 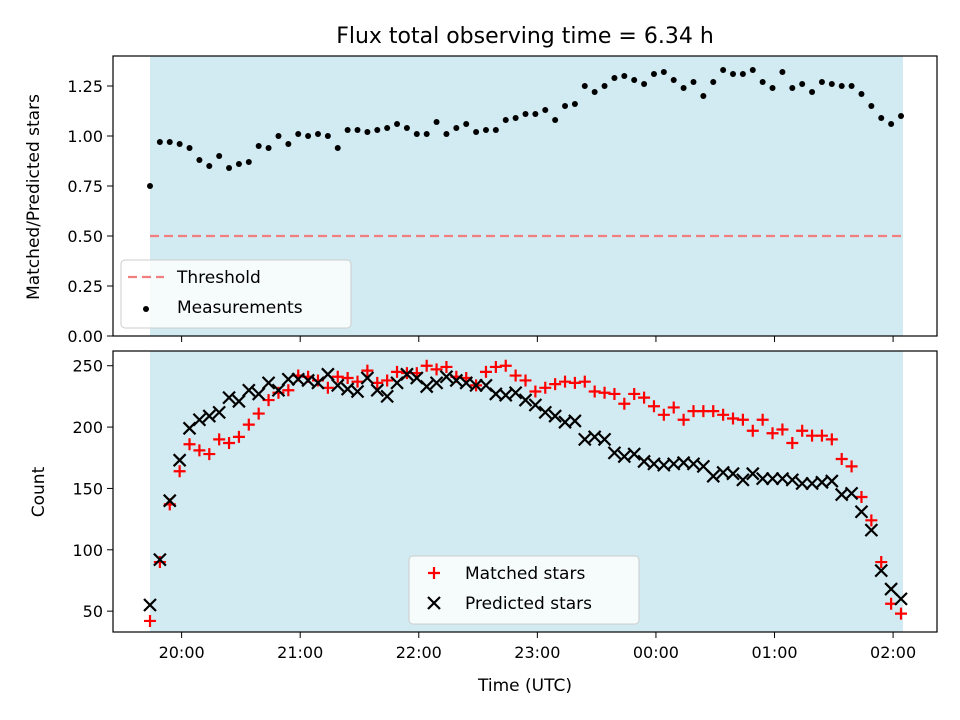 I want to click on bottom-y-axis-label: Count, so click(x=39, y=491).